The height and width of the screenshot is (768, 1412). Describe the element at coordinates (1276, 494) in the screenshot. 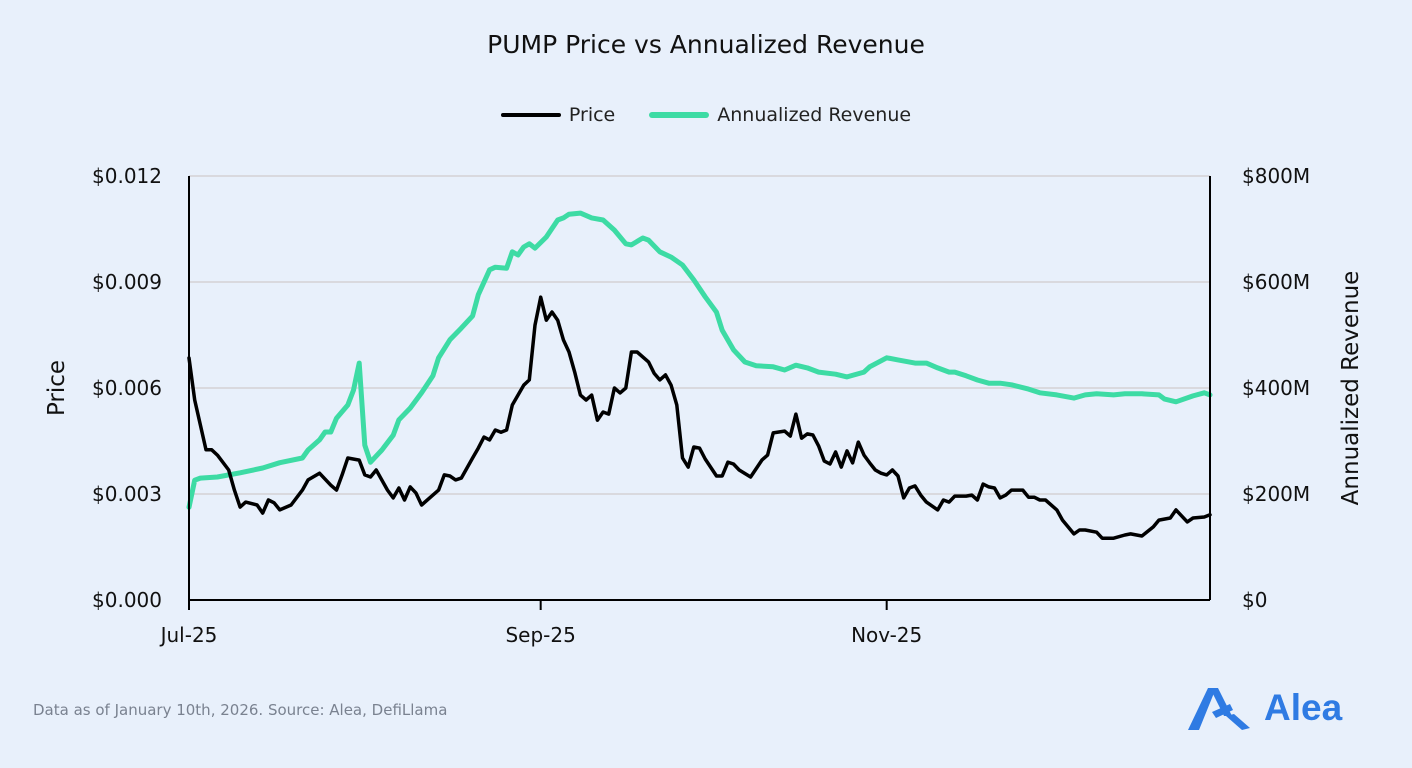

I see `y-tick-label-right: $200M` at that location.